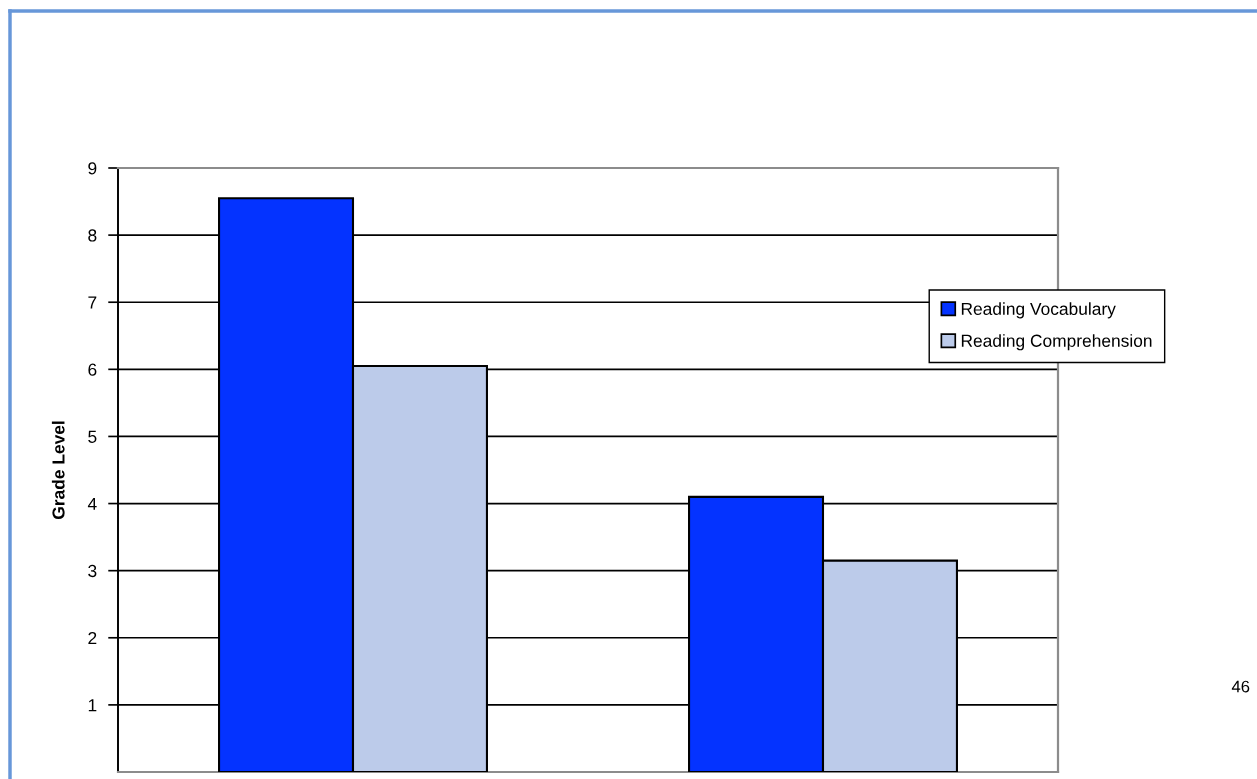 The width and height of the screenshot is (1257, 779). I want to click on y-tick-label: 9, so click(92, 168).